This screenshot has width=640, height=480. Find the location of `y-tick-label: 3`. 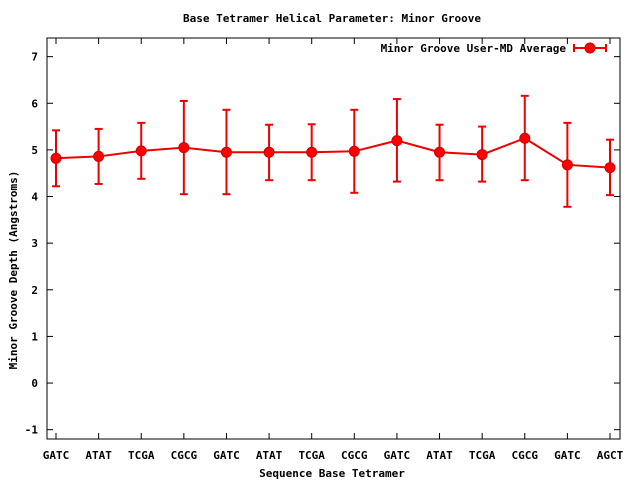

y-tick-label: 3 is located at coordinates (34, 243).